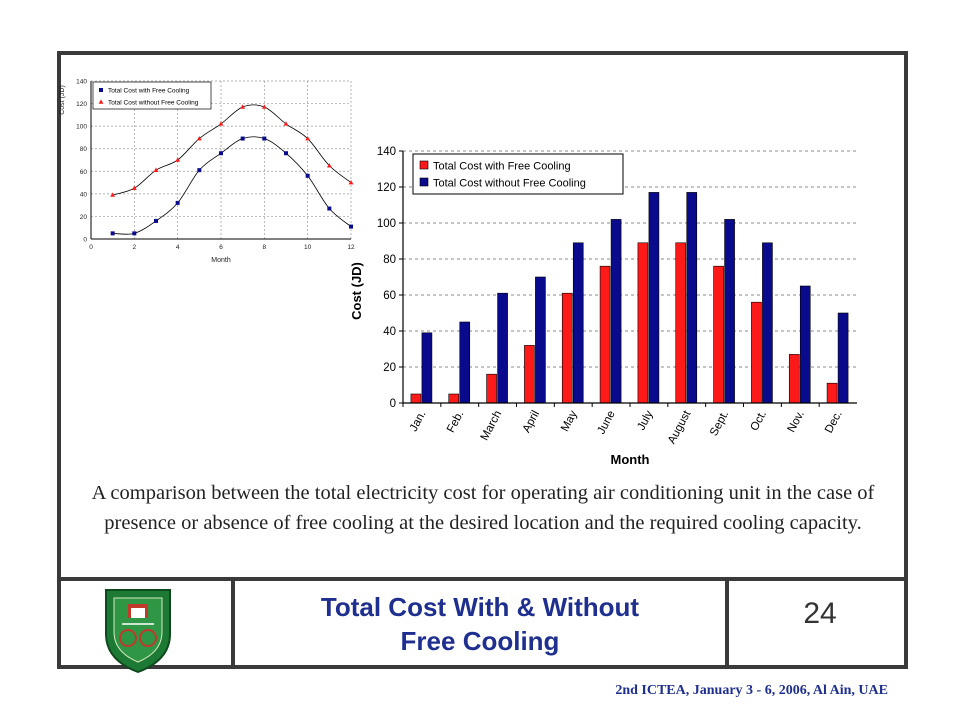 This screenshot has height=720, width=960. I want to click on x-tick-label: June, so click(606, 423).